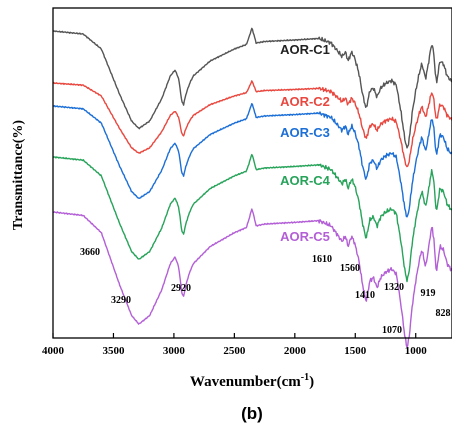  Describe the element at coordinates (322, 259) in the screenshot. I see `peak-label-1610: 1610` at that location.